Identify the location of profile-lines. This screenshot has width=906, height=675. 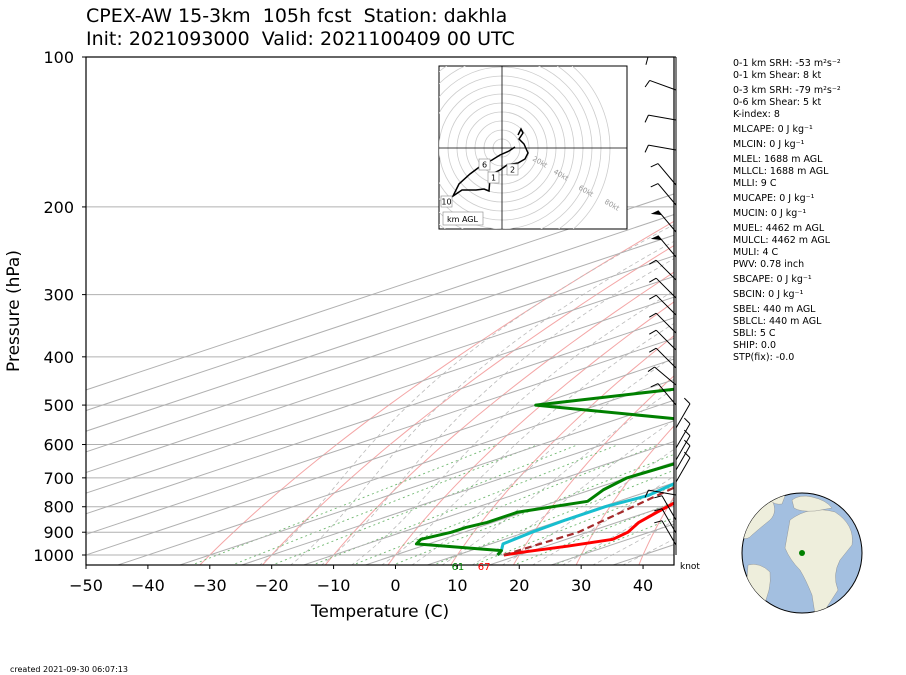
(544, 472).